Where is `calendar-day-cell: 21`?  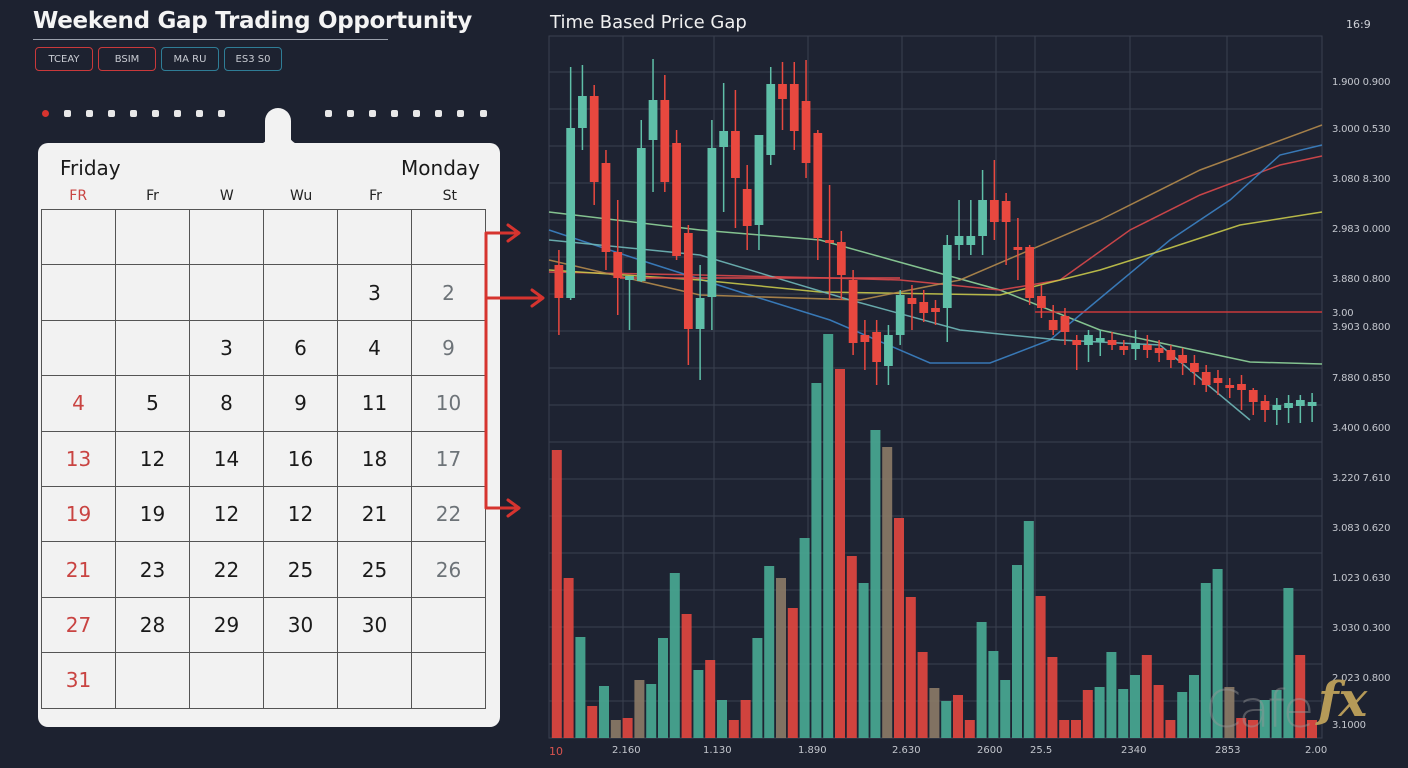 calendar-day-cell: 21 is located at coordinates (374, 514).